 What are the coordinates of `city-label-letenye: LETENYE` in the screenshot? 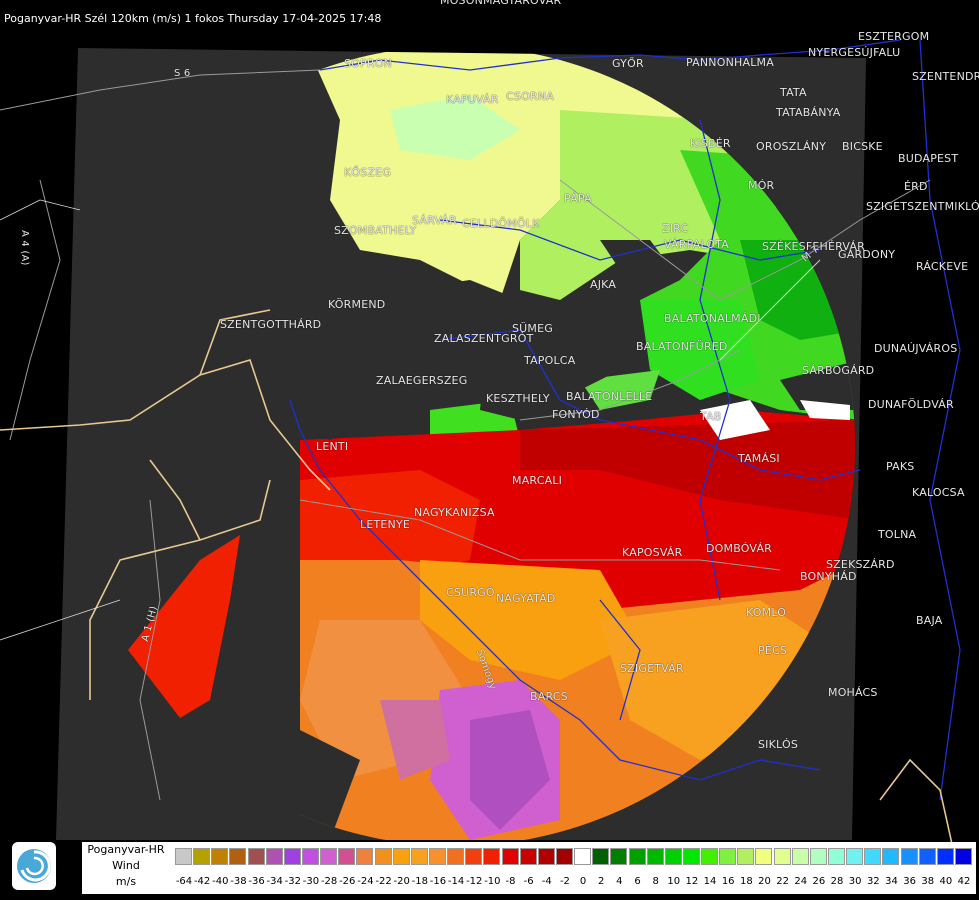 It's located at (385, 524).